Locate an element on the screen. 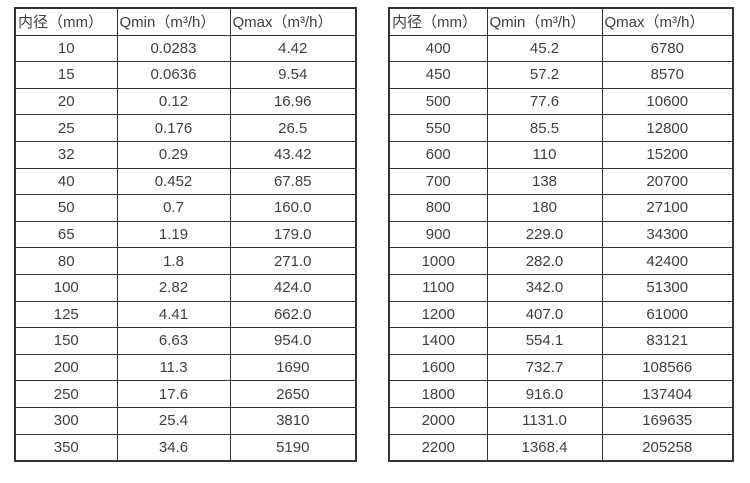 This screenshot has height=483, width=750. table-row: 1600 732.7 108566 is located at coordinates (561, 367).